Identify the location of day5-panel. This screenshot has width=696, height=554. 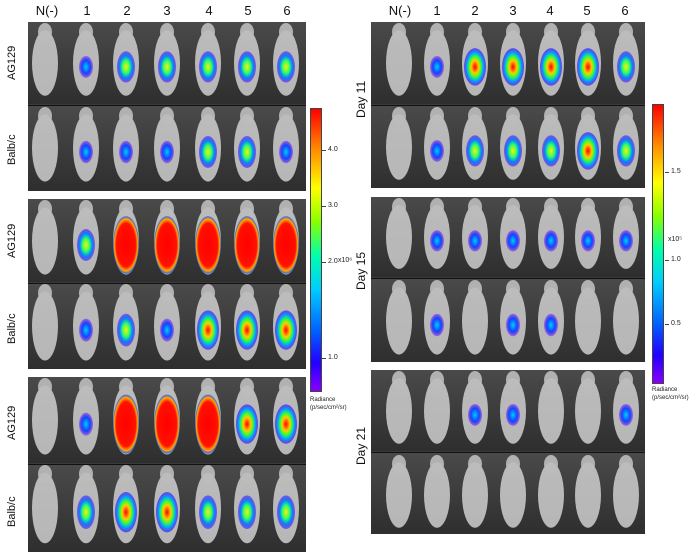
(167, 464).